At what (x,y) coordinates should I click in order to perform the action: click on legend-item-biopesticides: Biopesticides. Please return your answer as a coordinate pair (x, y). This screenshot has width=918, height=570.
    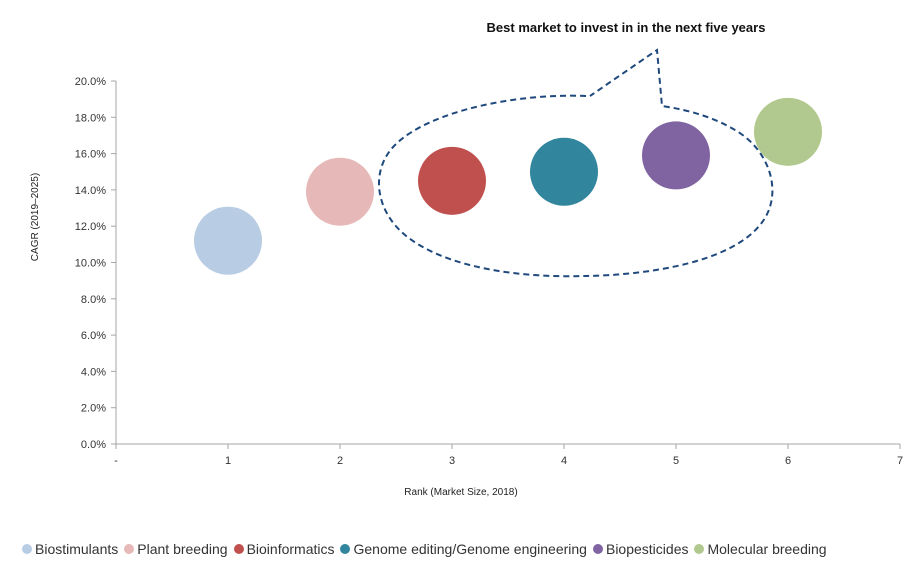
    Looking at the image, I should click on (640, 549).